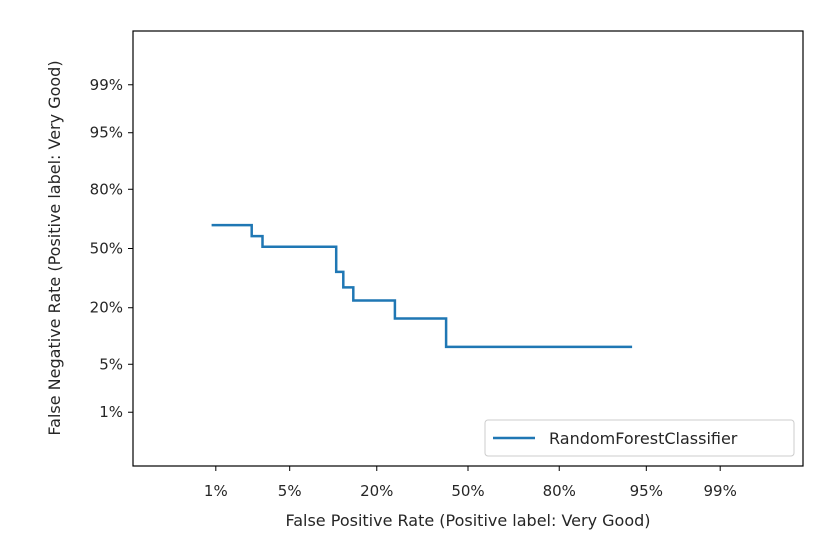 This screenshot has height=558, width=834. Describe the element at coordinates (106, 189) in the screenshot. I see `y-tick-label: 80%` at that location.